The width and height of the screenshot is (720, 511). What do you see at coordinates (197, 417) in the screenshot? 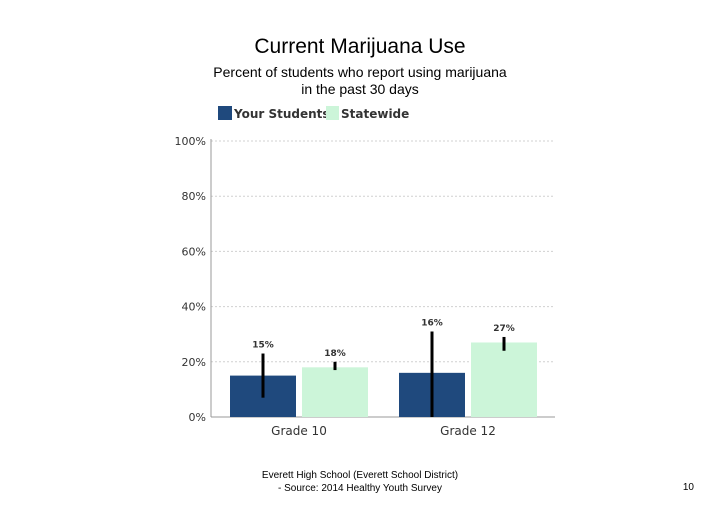
I see `y-tick-label: 0%` at bounding box center [197, 417].